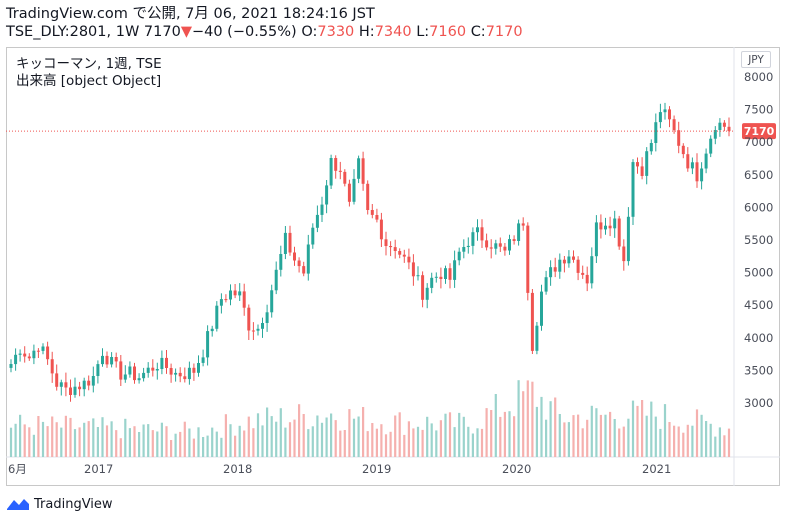 This screenshot has width=786, height=522. Describe the element at coordinates (759, 131) in the screenshot. I see `last-price-label: 7170` at that location.